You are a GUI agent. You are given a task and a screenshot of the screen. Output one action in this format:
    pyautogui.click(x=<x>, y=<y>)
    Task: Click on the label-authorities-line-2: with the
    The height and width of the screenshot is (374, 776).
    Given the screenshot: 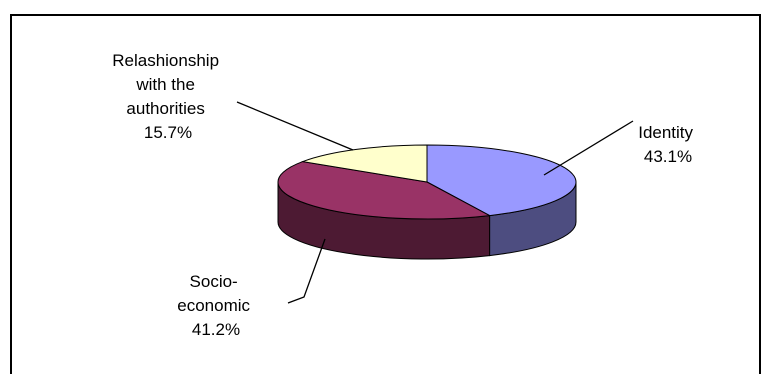 What is the action you would take?
    pyautogui.click(x=165, y=84)
    